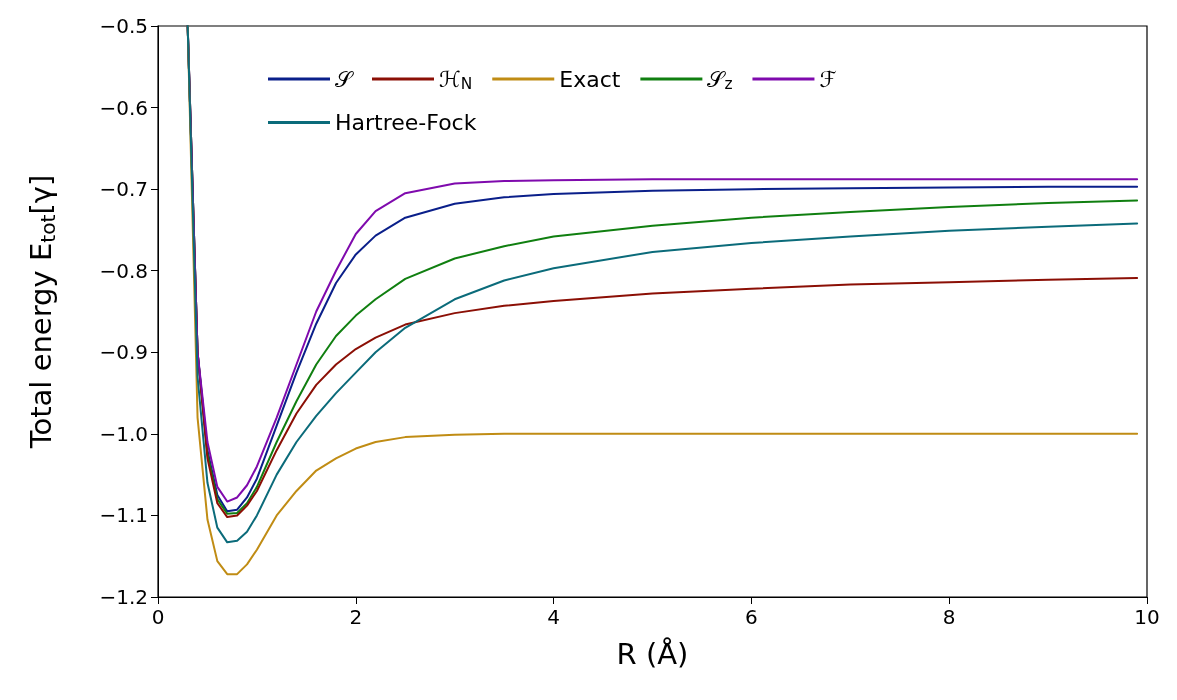 Image resolution: width=1177 pixels, height=700 pixels. I want to click on x-tick-label: 2, so click(356, 617).